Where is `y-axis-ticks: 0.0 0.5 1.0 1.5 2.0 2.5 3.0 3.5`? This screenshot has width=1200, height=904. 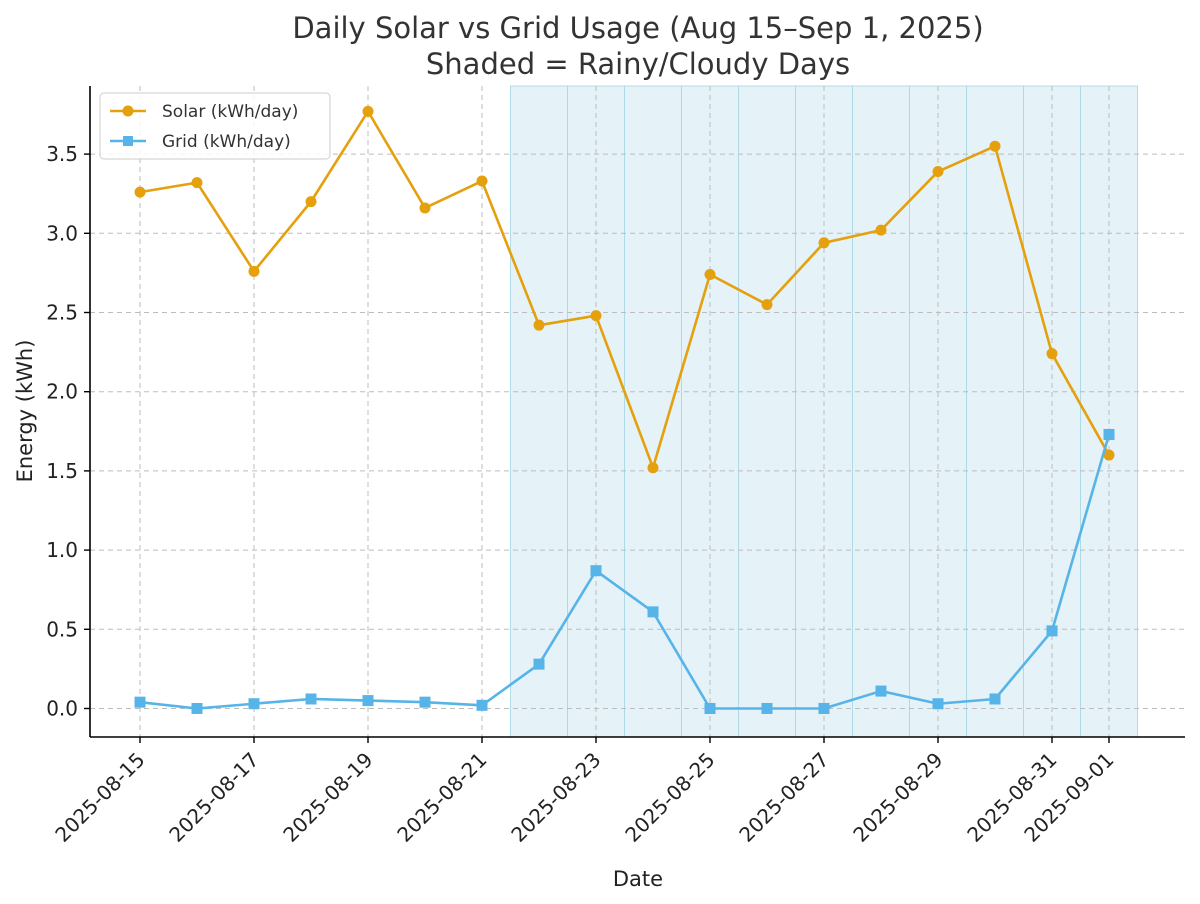 y-axis-ticks: 0.0 0.5 1.0 1.5 2.0 2.5 3.0 3.5 is located at coordinates (68, 431).